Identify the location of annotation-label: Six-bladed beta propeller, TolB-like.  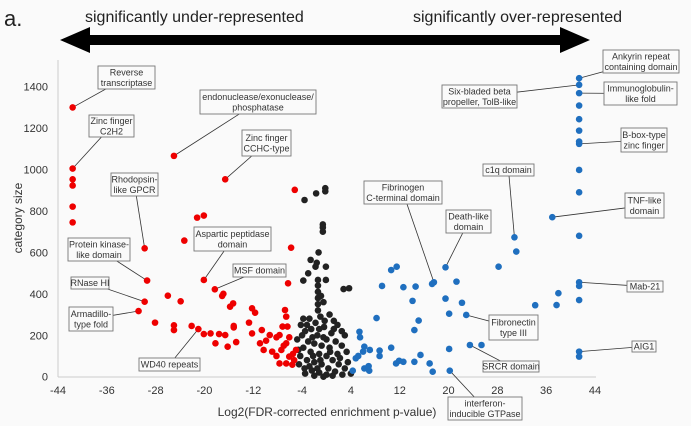
(479, 96).